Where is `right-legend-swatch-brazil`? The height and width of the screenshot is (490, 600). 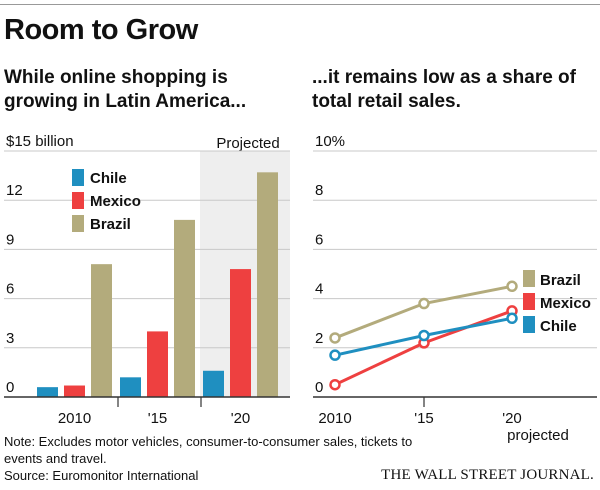
right-legend-swatch-brazil is located at coordinates (529, 278).